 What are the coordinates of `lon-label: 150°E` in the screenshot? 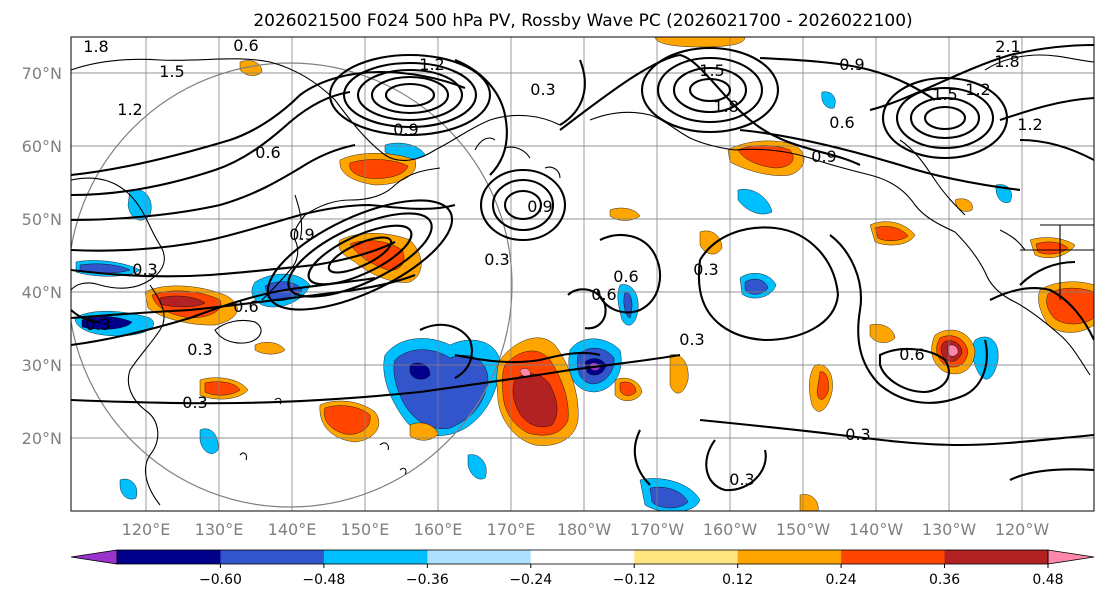 It's located at (365, 529).